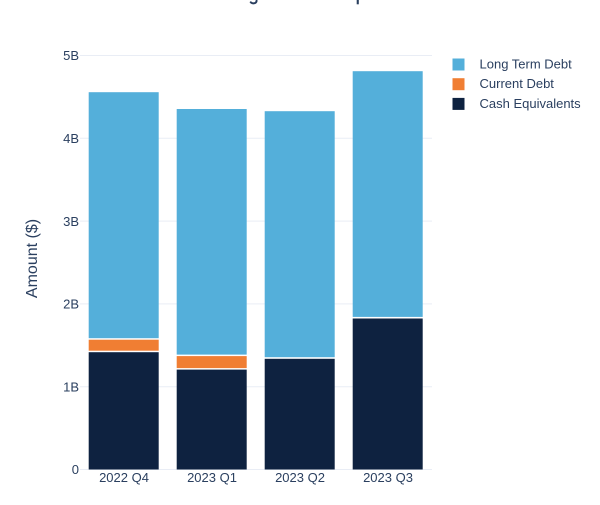 Image resolution: width=600 pixels, height=505 pixels. What do you see at coordinates (531, 103) in the screenshot?
I see `svg-text: Cash Equivalents` at bounding box center [531, 103].